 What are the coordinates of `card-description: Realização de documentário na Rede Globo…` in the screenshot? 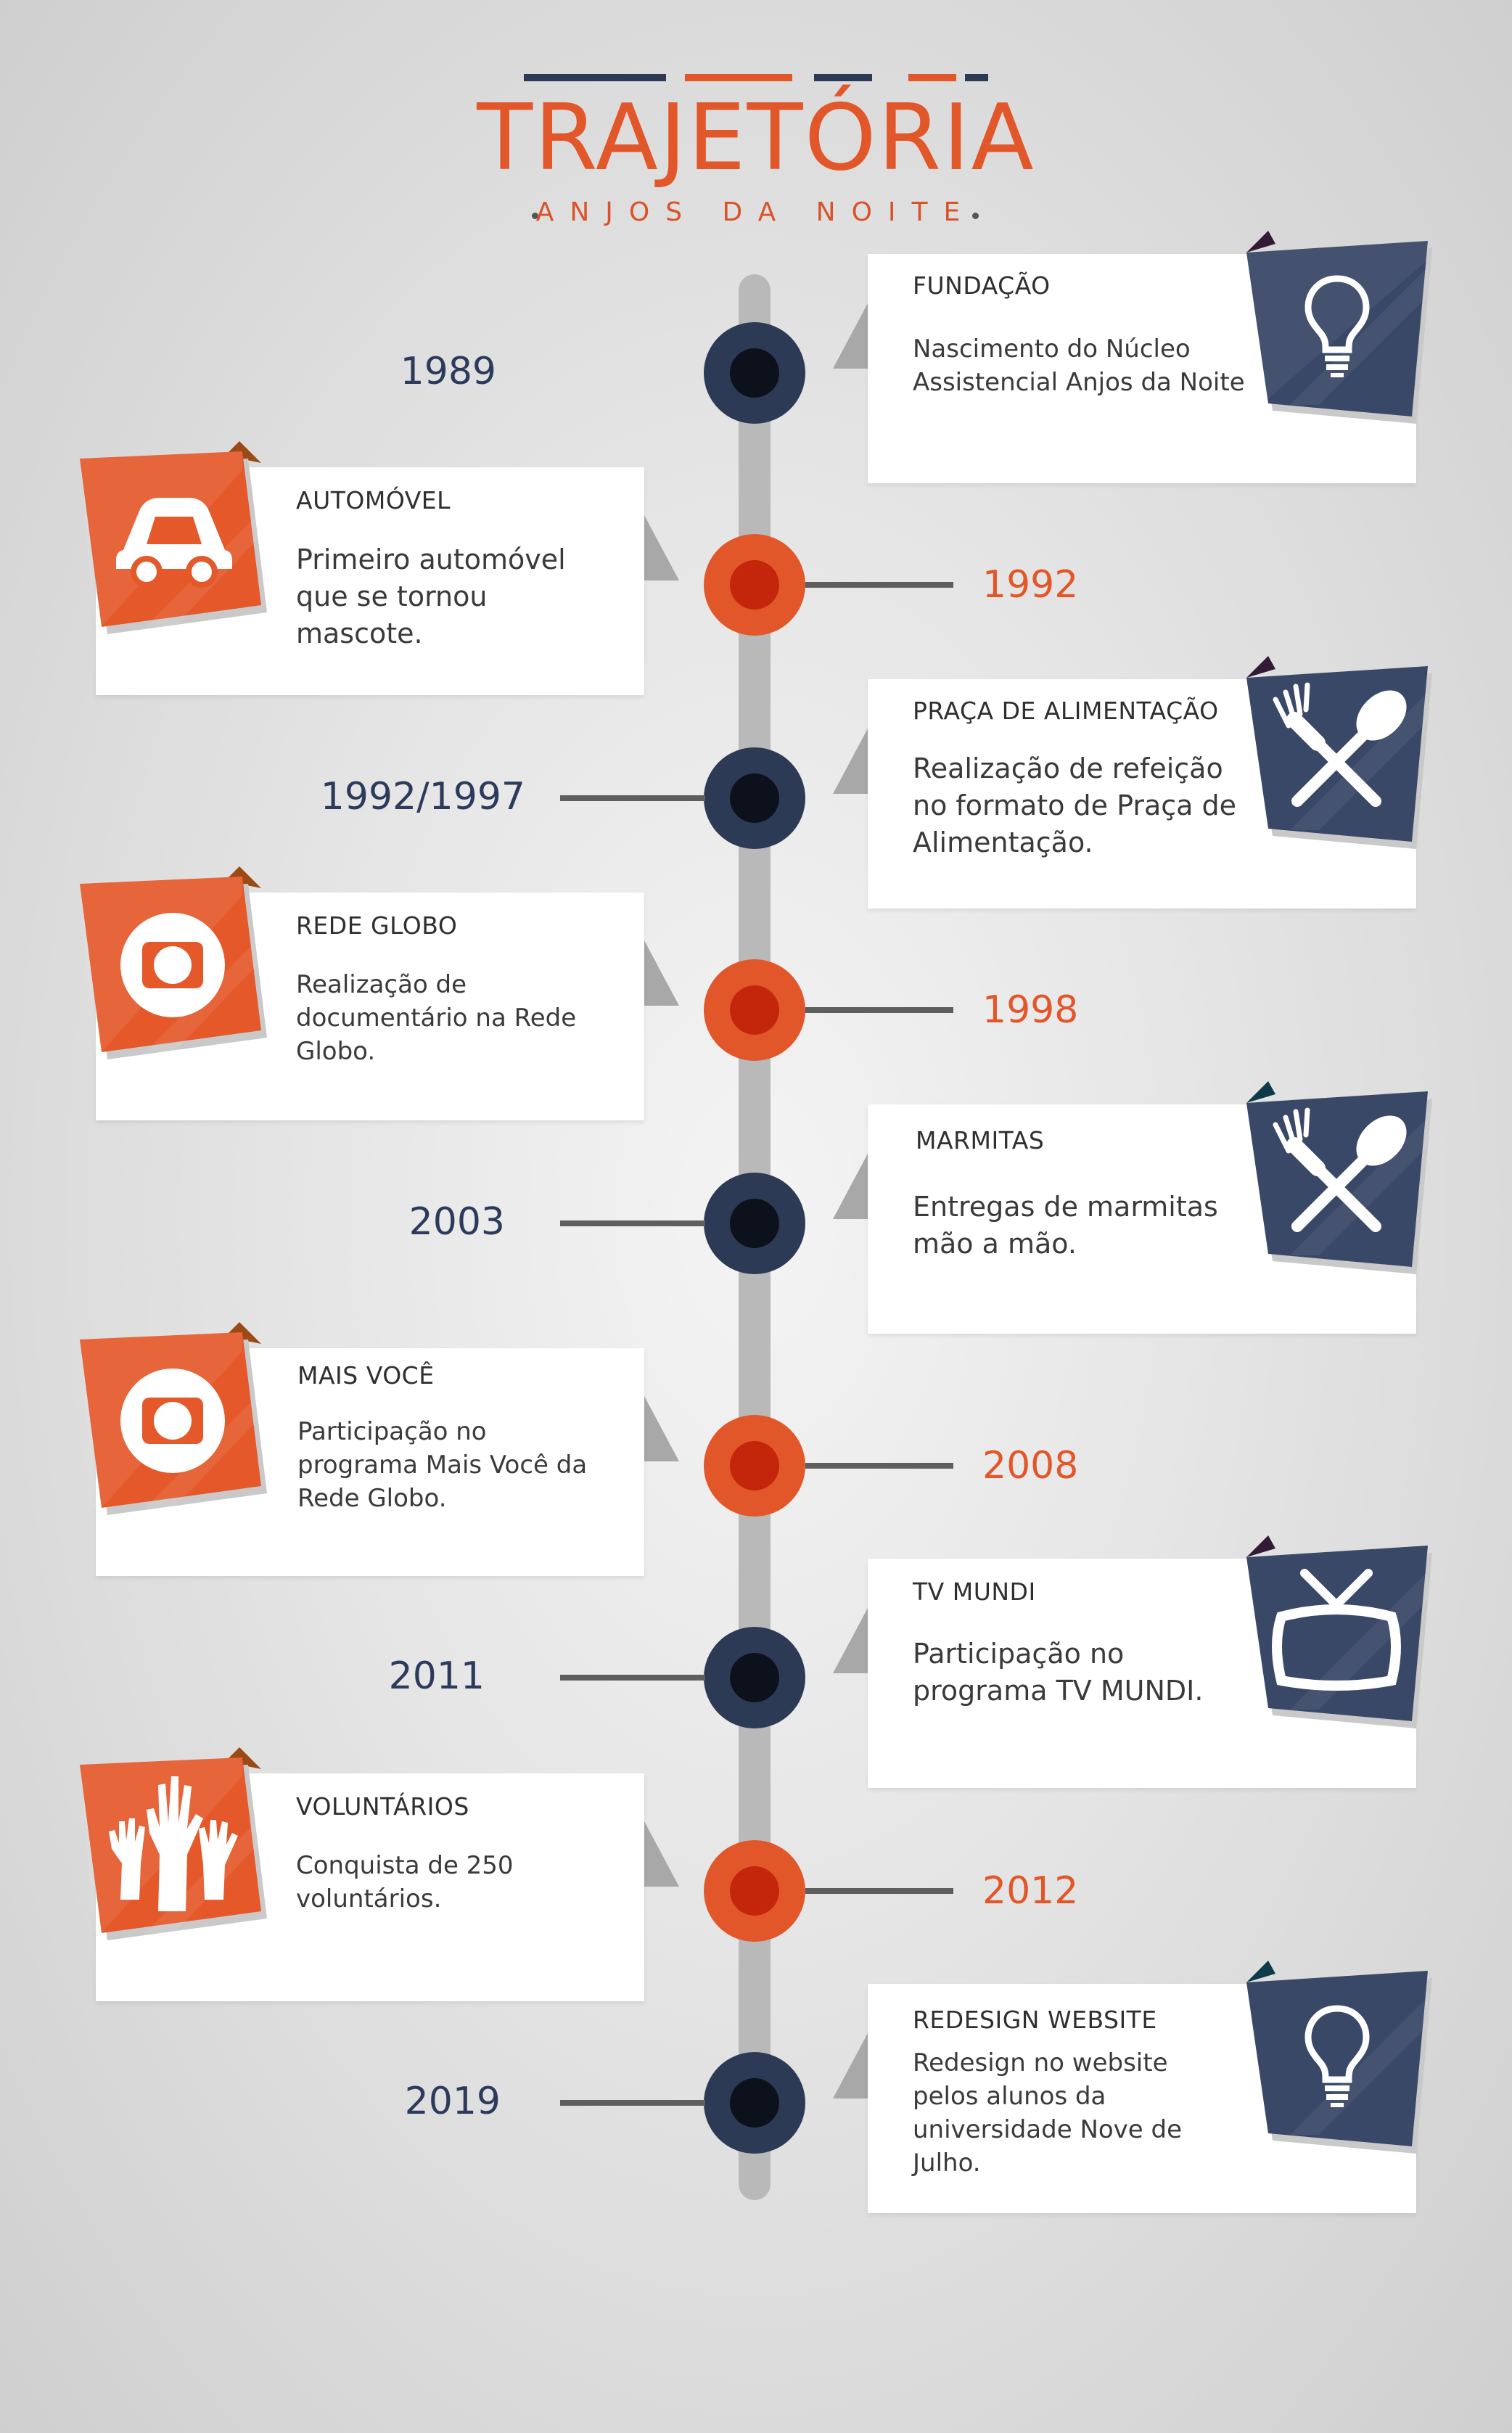 It's located at (437, 1018).